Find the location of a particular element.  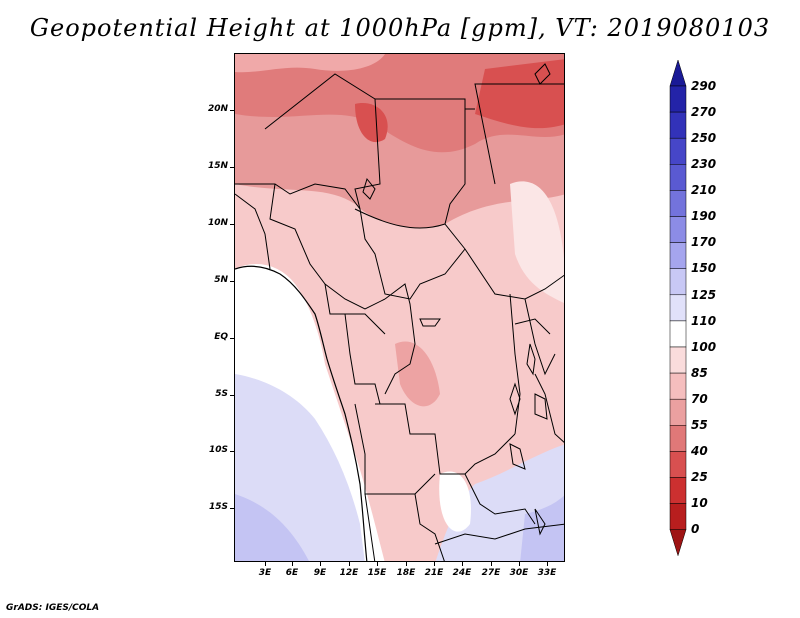

colorbar-label: 230 is located at coordinates (704, 164).